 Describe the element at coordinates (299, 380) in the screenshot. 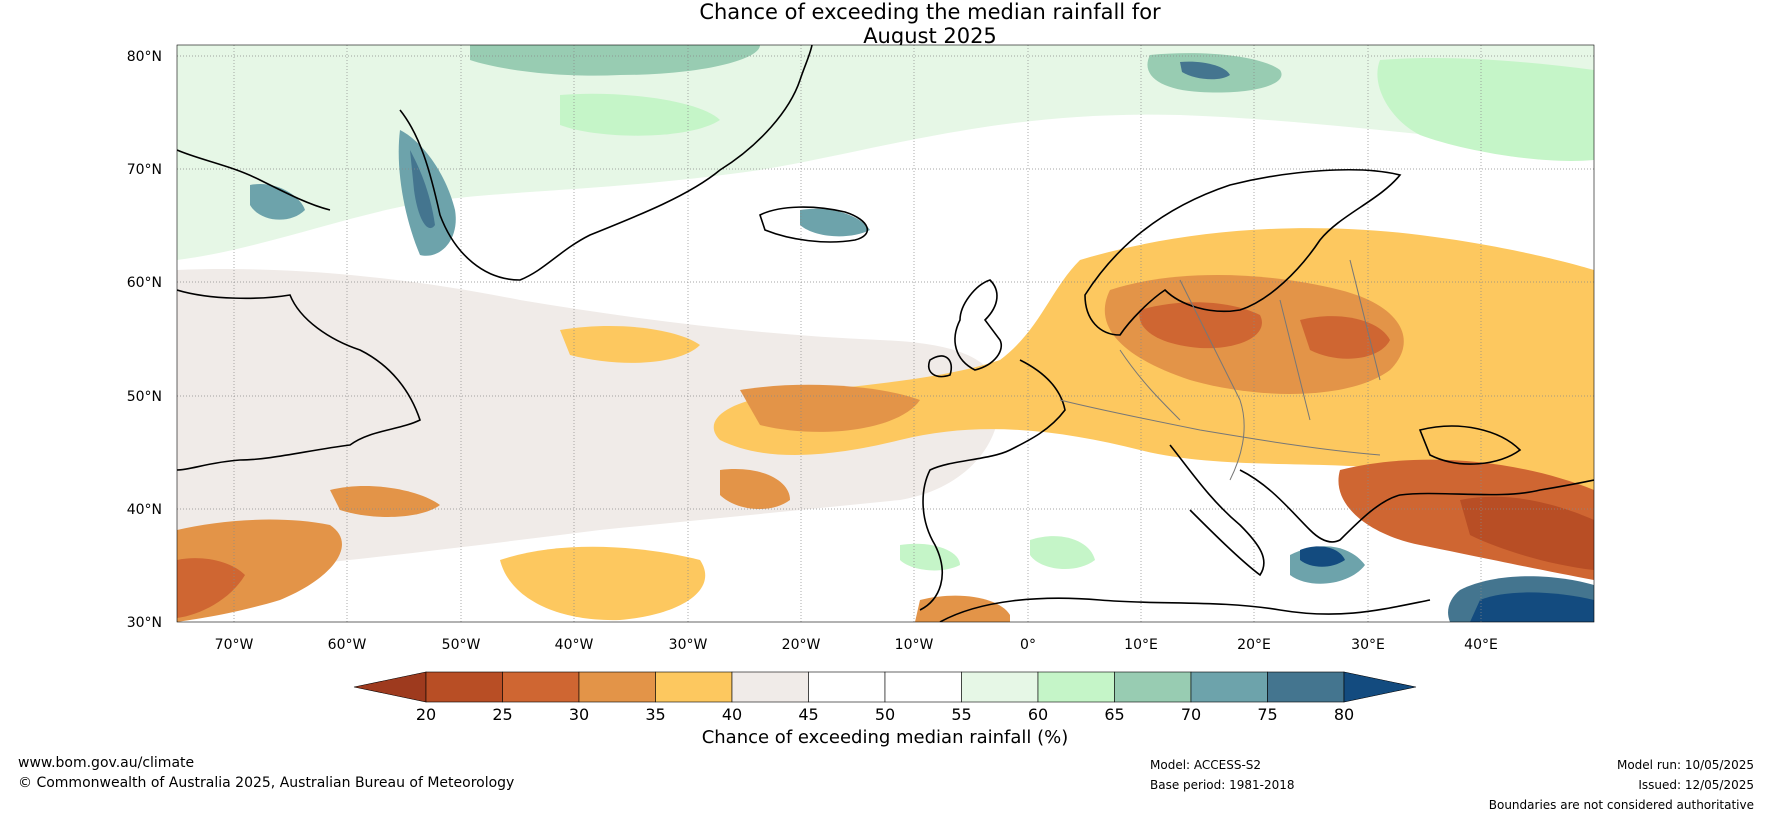

I see `north-america-coast` at that location.